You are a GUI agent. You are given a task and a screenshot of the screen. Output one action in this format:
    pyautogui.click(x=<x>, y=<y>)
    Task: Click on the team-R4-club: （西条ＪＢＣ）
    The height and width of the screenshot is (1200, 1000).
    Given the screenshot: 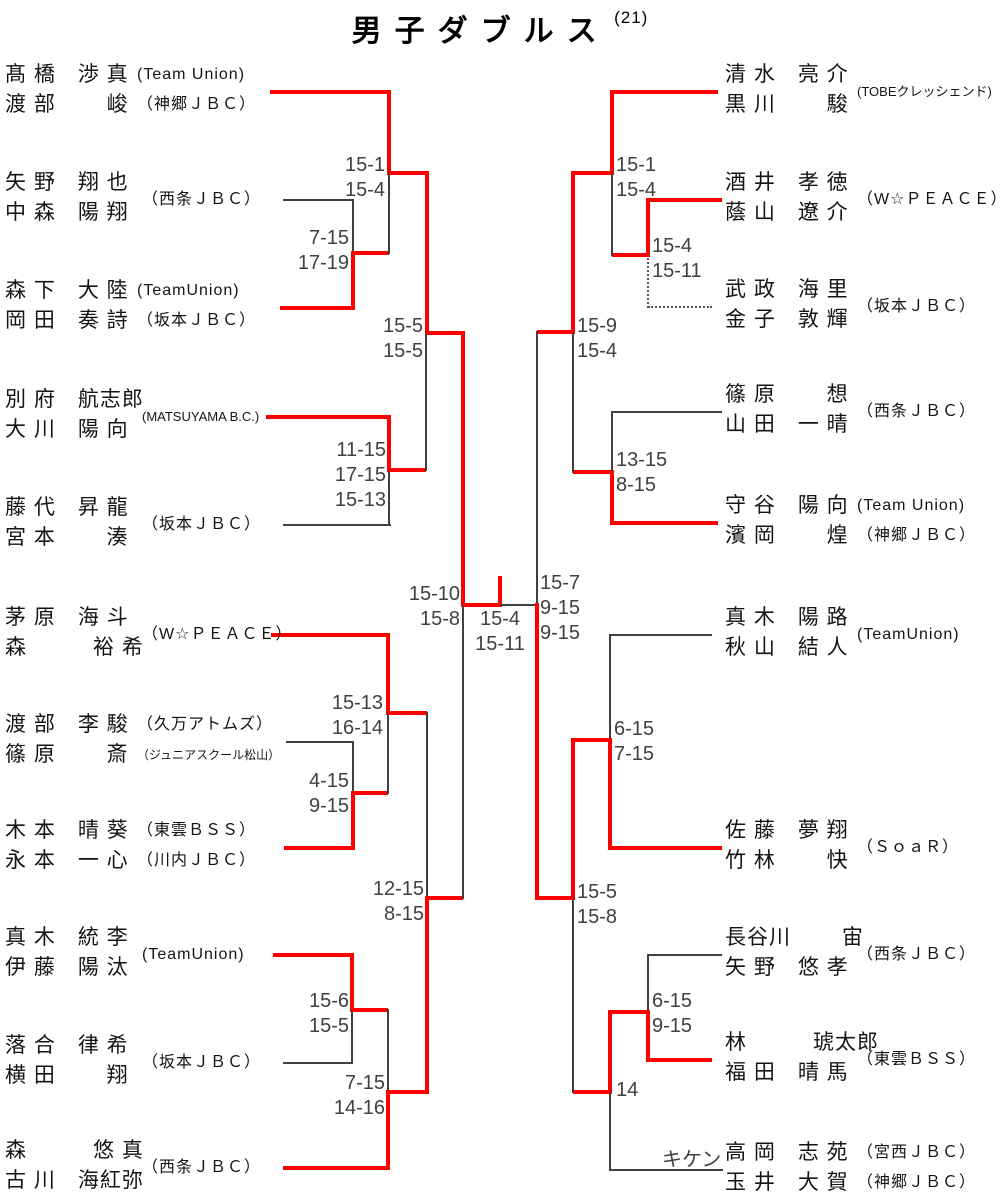 What is the action you would take?
    pyautogui.click(x=917, y=411)
    